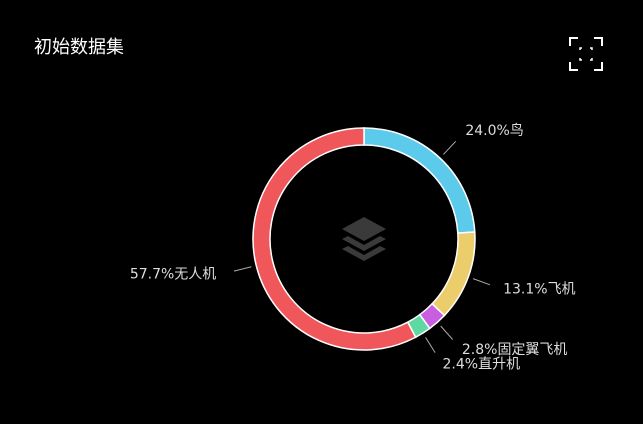 This screenshot has width=643, height=424. I want to click on category-label: 无人机, so click(195, 274).